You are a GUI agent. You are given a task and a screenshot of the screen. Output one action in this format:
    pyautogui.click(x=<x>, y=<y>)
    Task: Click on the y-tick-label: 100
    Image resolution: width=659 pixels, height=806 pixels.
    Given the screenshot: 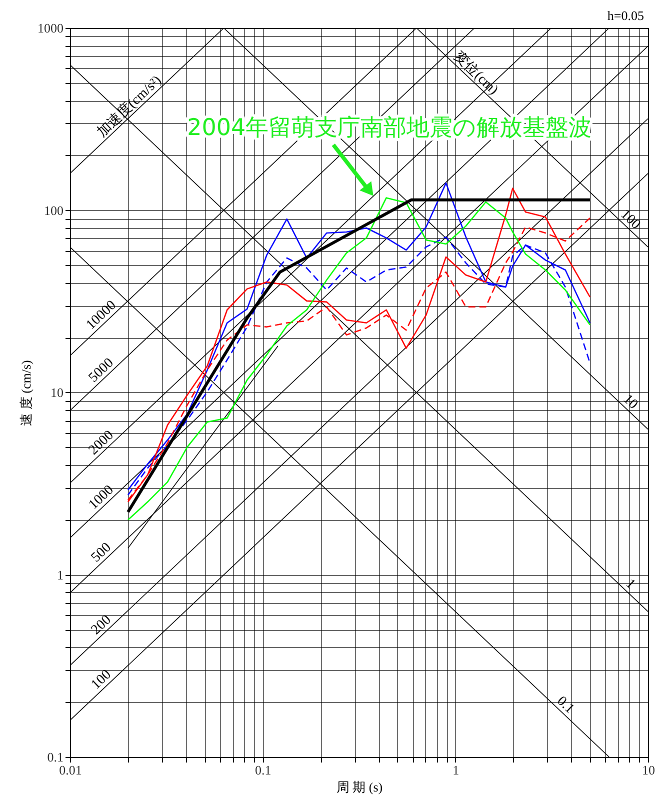 What is the action you would take?
    pyautogui.click(x=54, y=210)
    